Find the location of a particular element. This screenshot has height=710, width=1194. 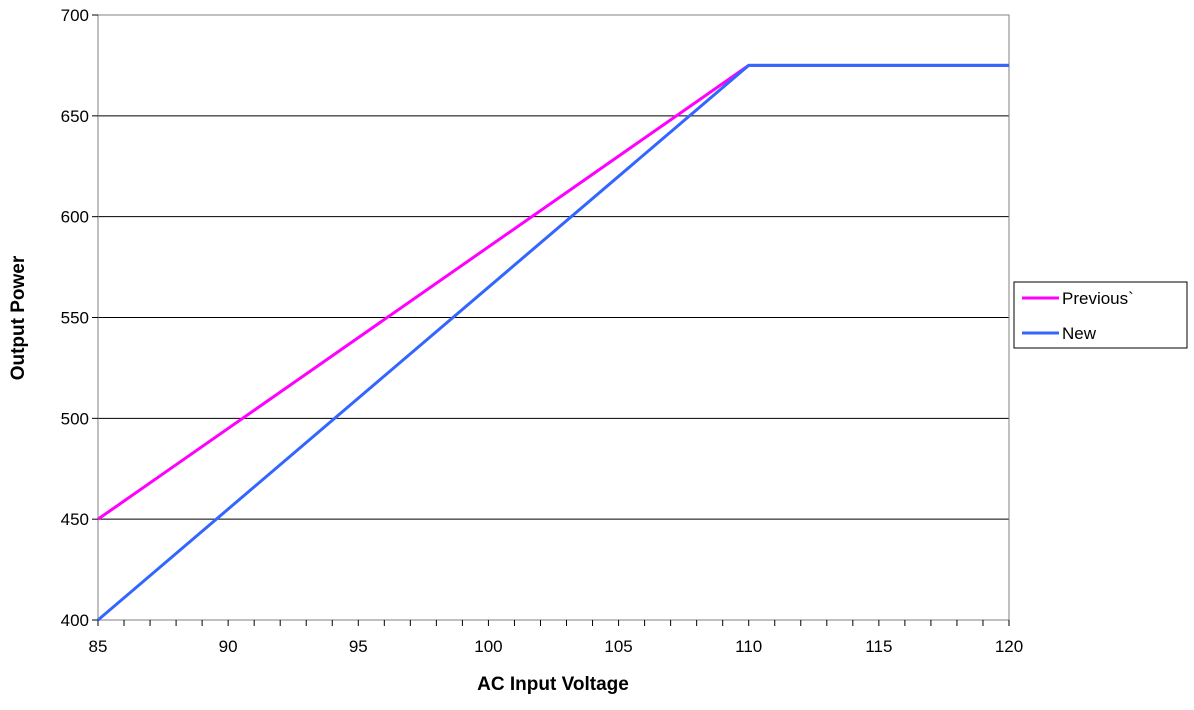

x-tick-label: 85 is located at coordinates (98, 646).